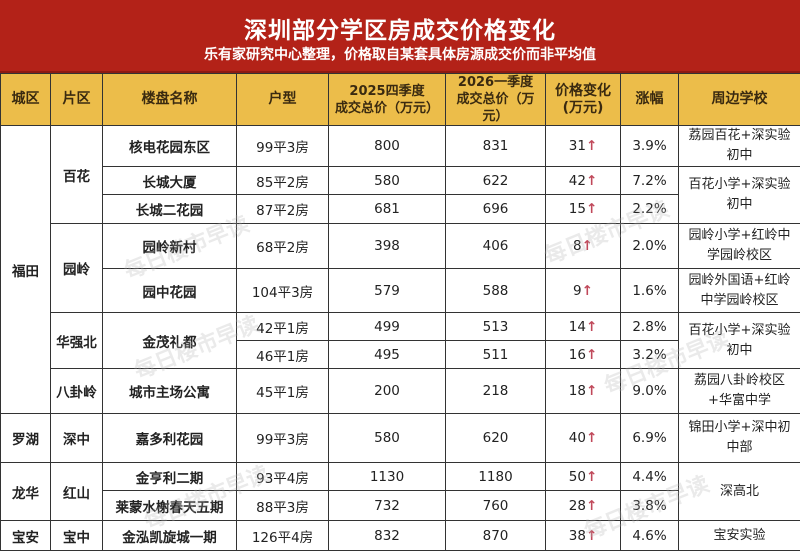  I want to click on q1-price-cell: 870, so click(496, 536).